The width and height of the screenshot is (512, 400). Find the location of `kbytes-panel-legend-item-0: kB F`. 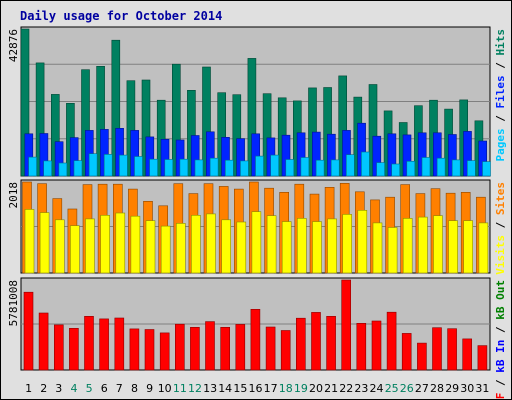

kbytes-panel-legend-item-0: kB F is located at coordinates (500, 396).